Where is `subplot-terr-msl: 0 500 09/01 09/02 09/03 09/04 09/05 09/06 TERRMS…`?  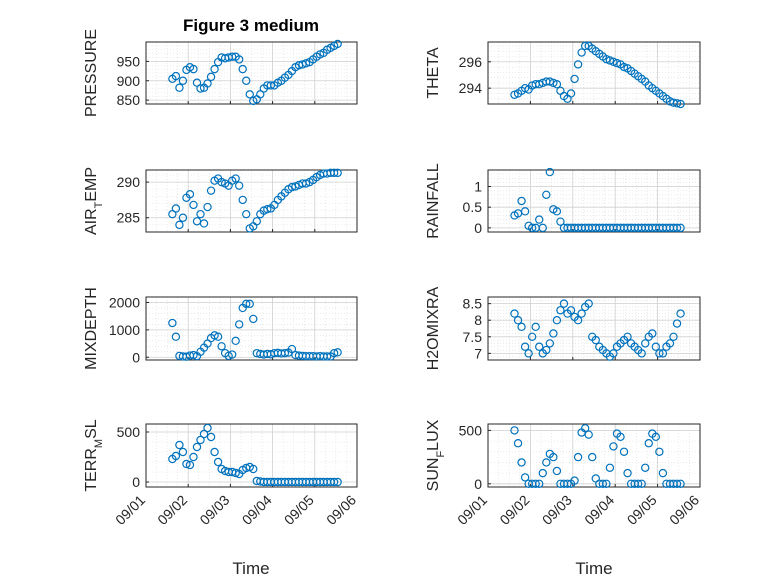
subplot-terr-msl: 0 500 09/01 09/02 09/03 09/04 09/05 09/06 TERRMS… is located at coordinates (221, 473).